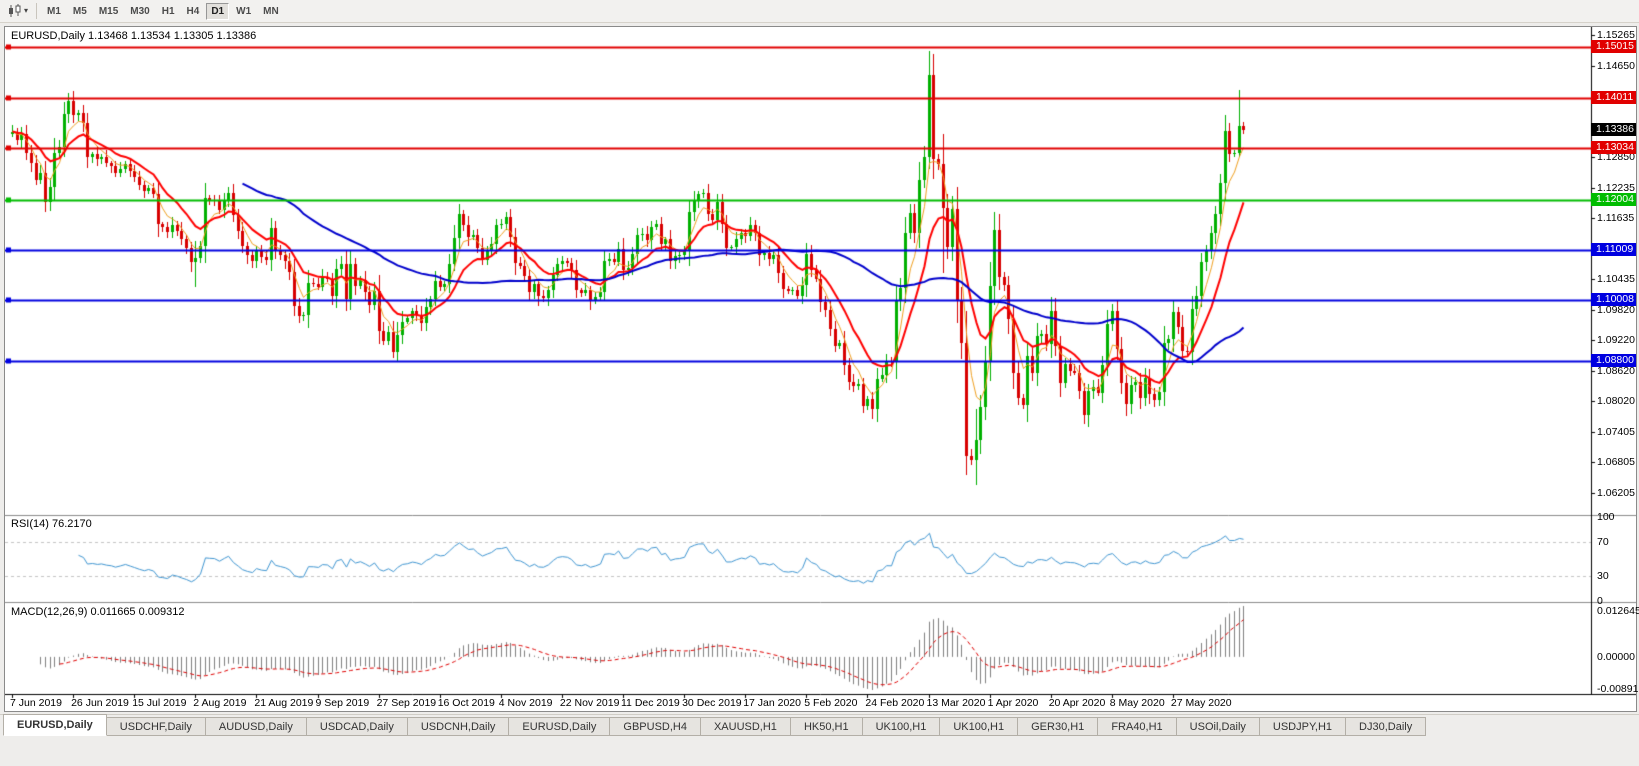 This screenshot has width=1639, height=766. Describe the element at coordinates (406, 703) in the screenshot. I see `time-axis-label: 27 Sep 2019` at that location.